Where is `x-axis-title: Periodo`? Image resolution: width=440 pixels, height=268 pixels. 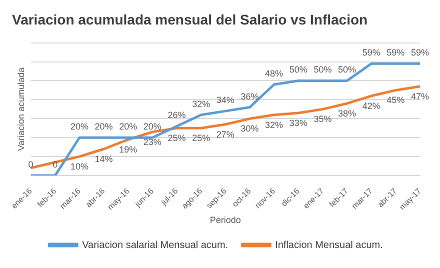 x-axis-title: Periodo is located at coordinates (225, 220).